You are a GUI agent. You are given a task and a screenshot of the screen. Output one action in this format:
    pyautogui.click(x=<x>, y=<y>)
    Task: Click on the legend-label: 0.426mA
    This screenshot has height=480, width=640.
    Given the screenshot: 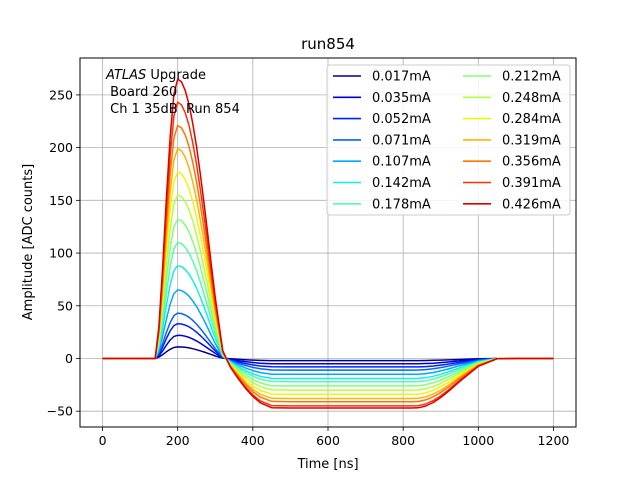 What is the action you would take?
    pyautogui.click(x=531, y=204)
    